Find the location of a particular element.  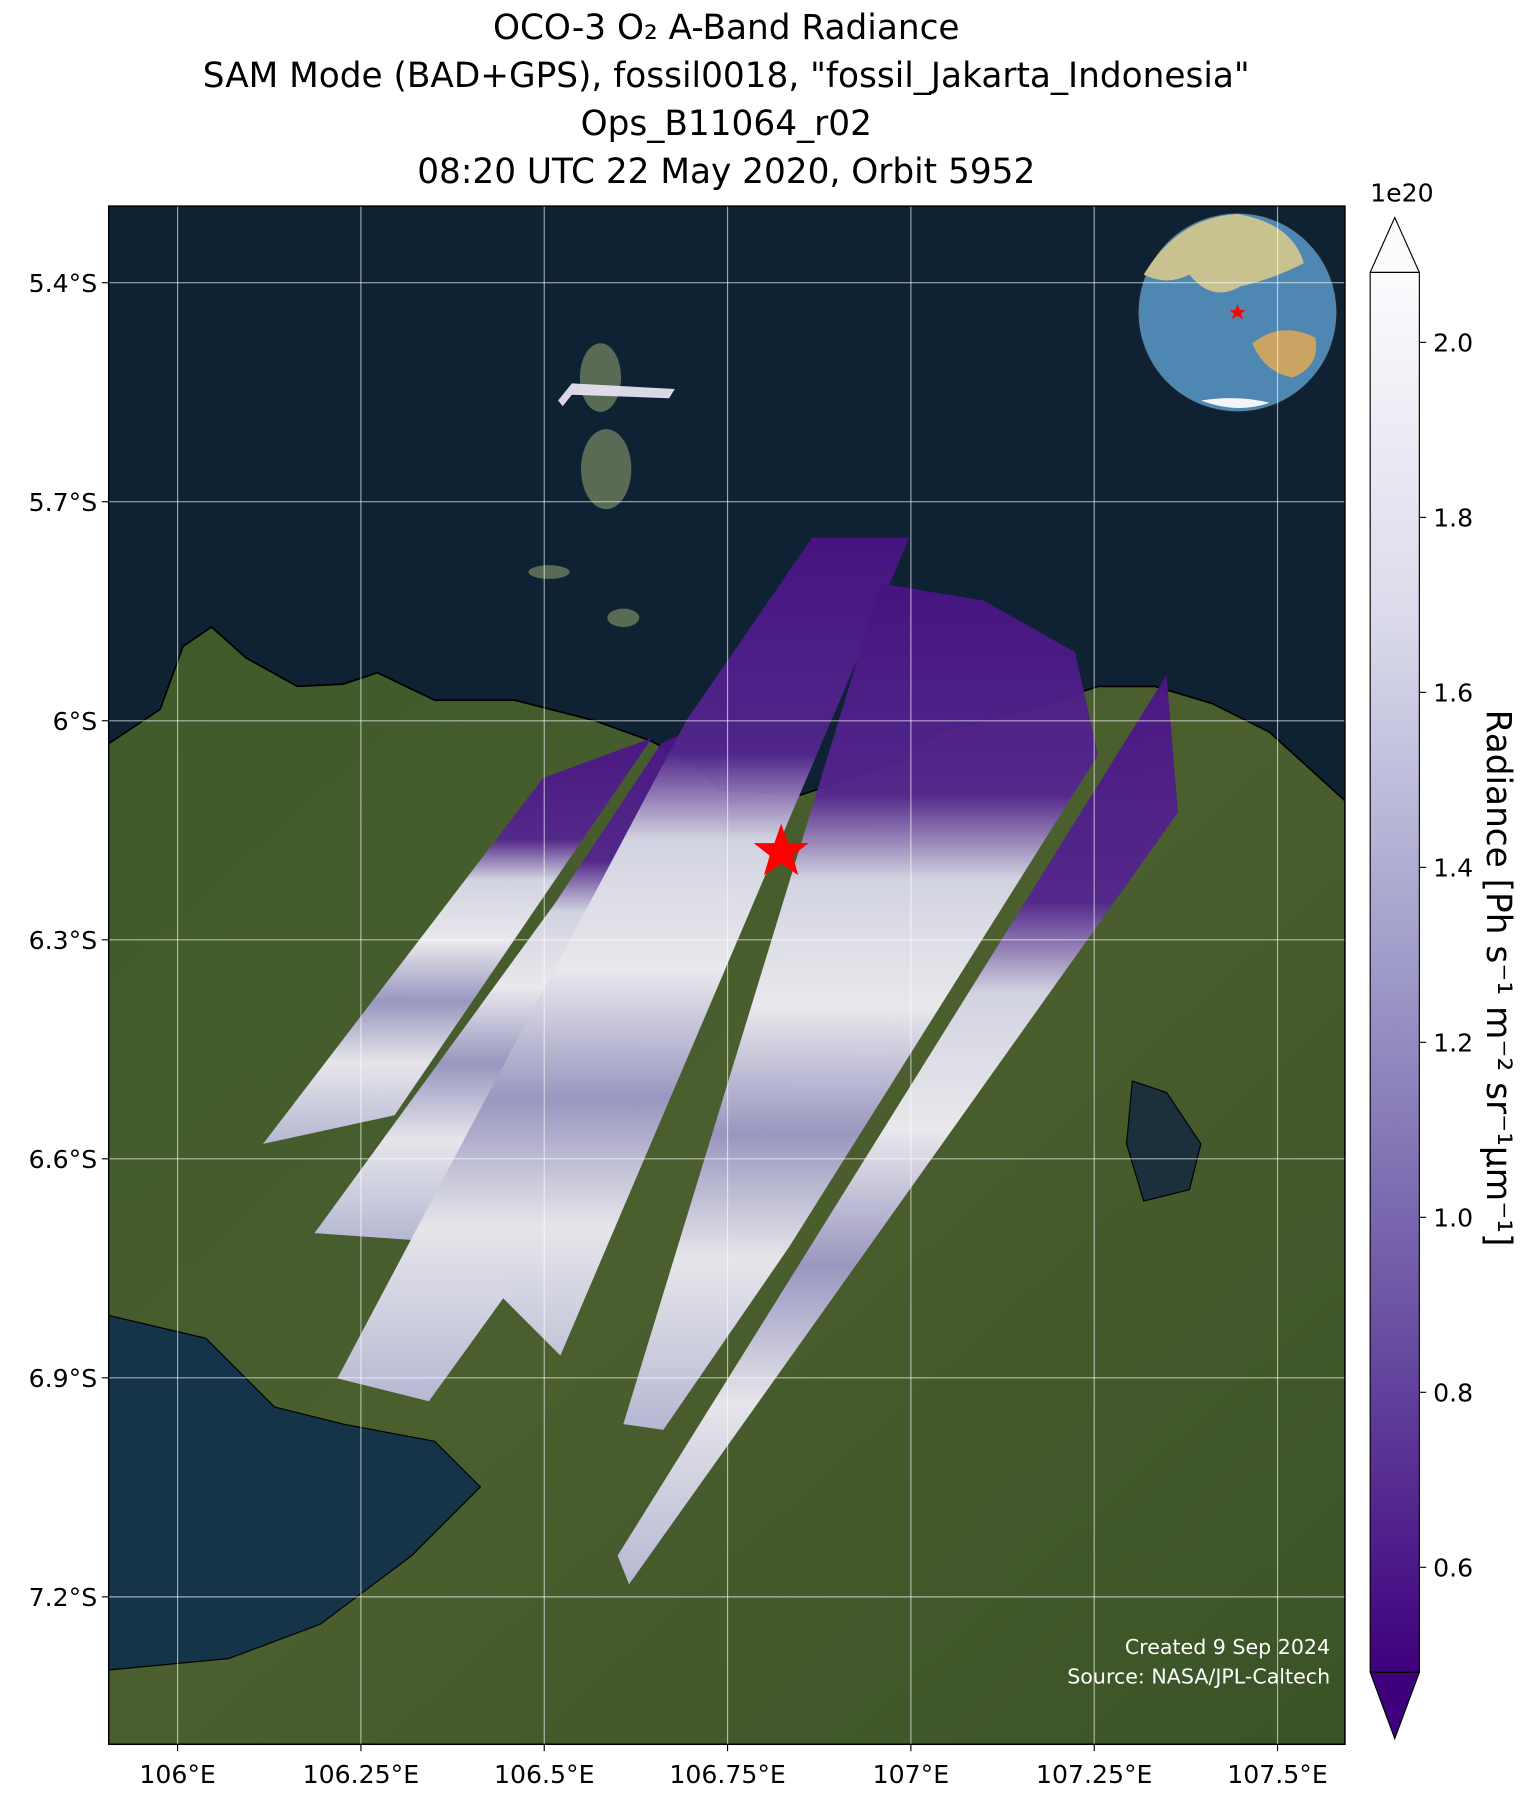

colorbar-tick-label: 1.2 is located at coordinates (1453, 1042).